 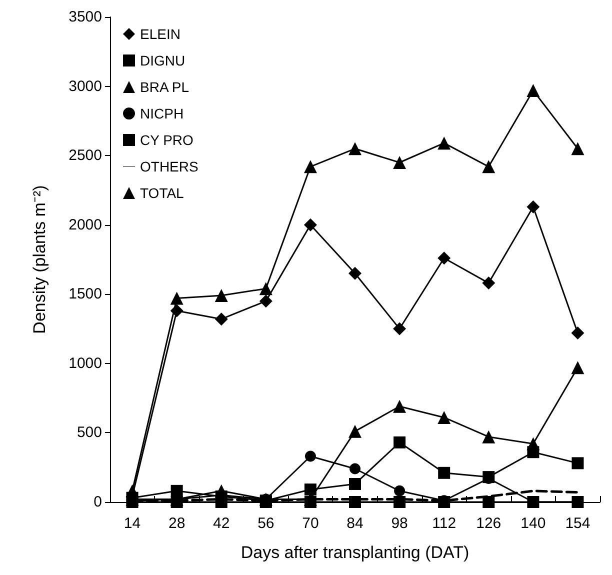 What do you see at coordinates (89, 433) in the screenshot?
I see `y-tick-label: 500` at bounding box center [89, 433].